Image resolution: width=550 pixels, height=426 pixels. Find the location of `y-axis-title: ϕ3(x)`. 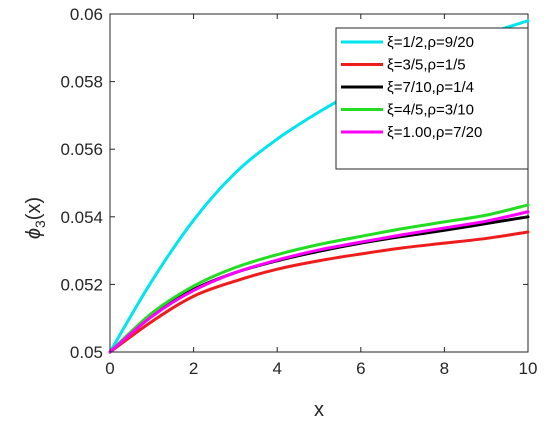

y-axis-title: ϕ3(x) is located at coordinates (35, 218).